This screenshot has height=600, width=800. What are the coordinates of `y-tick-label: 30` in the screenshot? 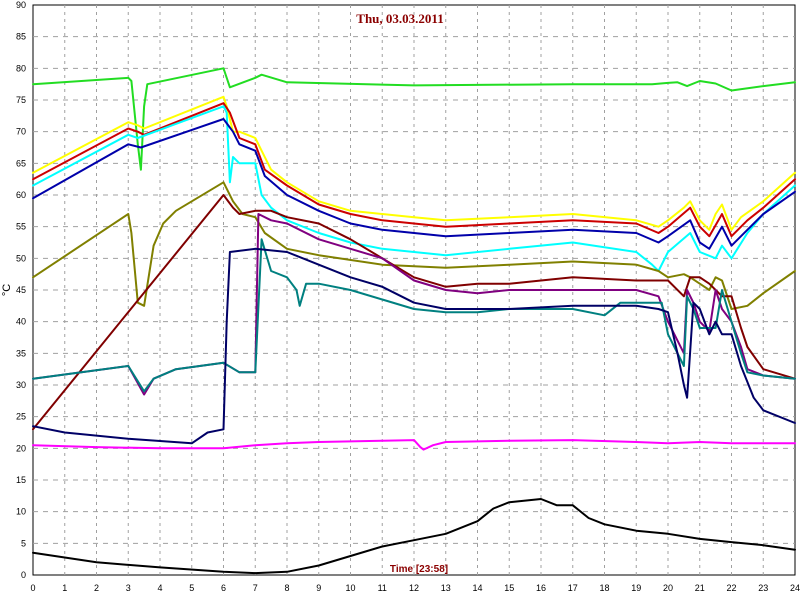 It's located at (21, 385).